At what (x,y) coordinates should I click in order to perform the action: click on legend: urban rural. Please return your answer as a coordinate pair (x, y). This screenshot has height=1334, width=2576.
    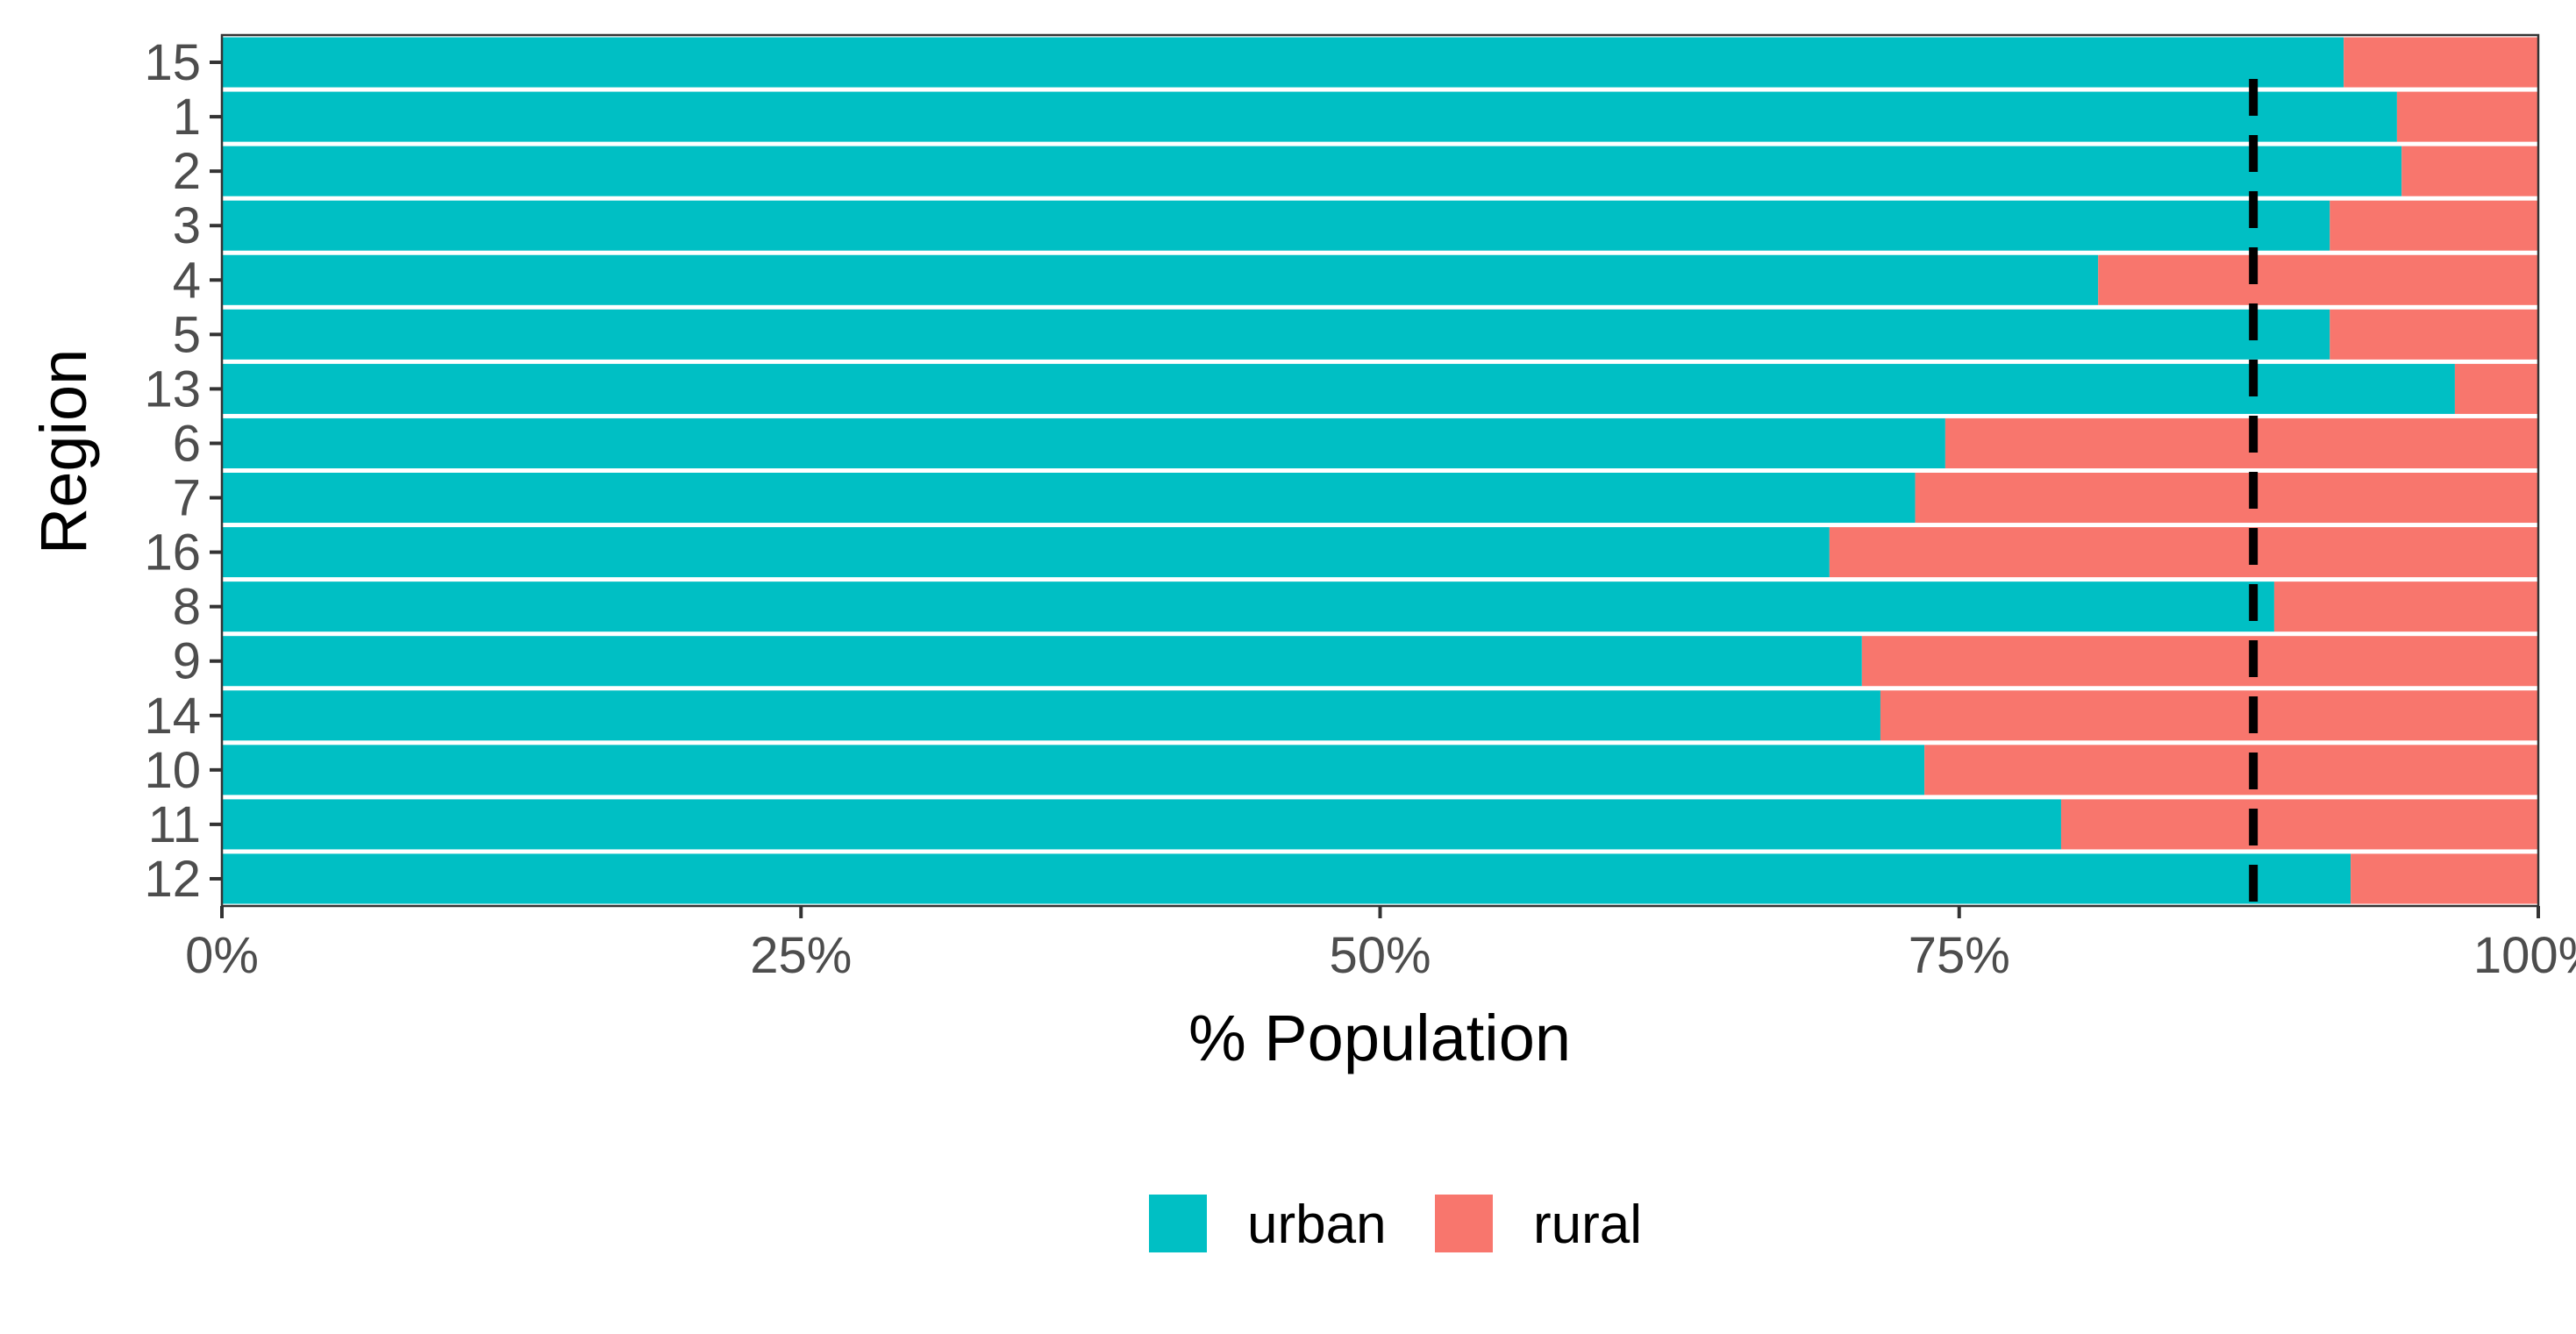
    Looking at the image, I should click on (1396, 1225).